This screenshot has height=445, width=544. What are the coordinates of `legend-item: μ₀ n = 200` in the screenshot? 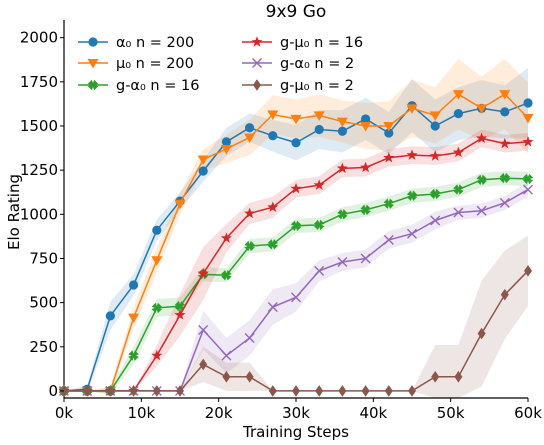 It's located at (136, 64).